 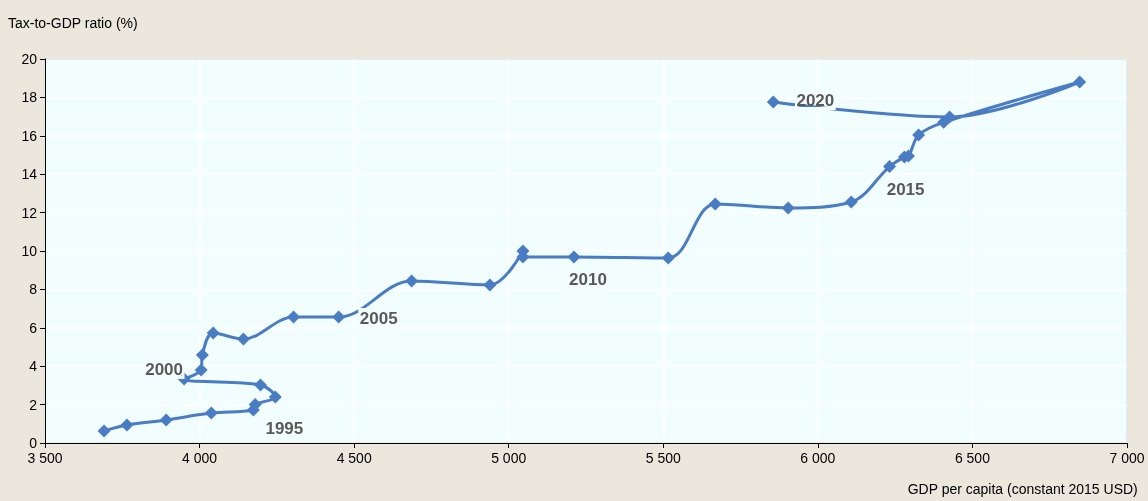 What do you see at coordinates (905, 190) in the screenshot?
I see `annotation: 2015` at bounding box center [905, 190].